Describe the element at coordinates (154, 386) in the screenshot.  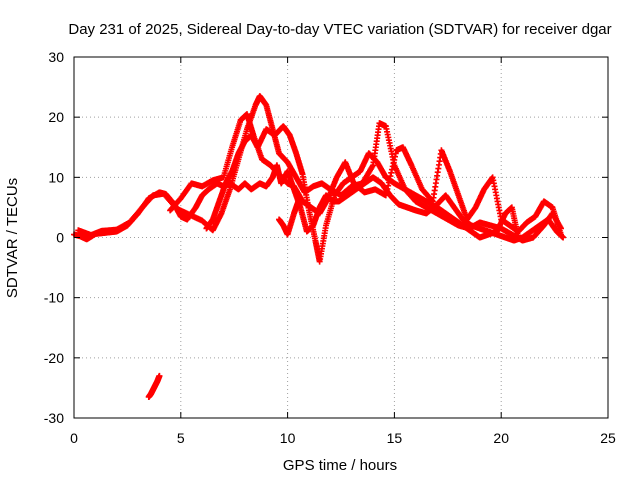
I see `series-track-f` at that location.